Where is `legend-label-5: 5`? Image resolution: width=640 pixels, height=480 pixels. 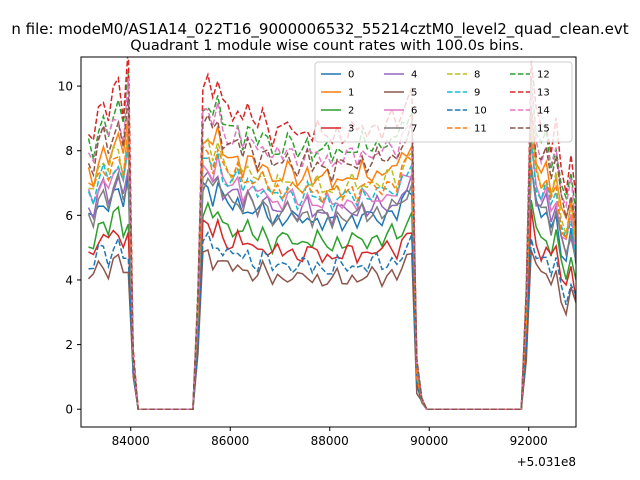
legend-label-5: 5 is located at coordinates (414, 93).